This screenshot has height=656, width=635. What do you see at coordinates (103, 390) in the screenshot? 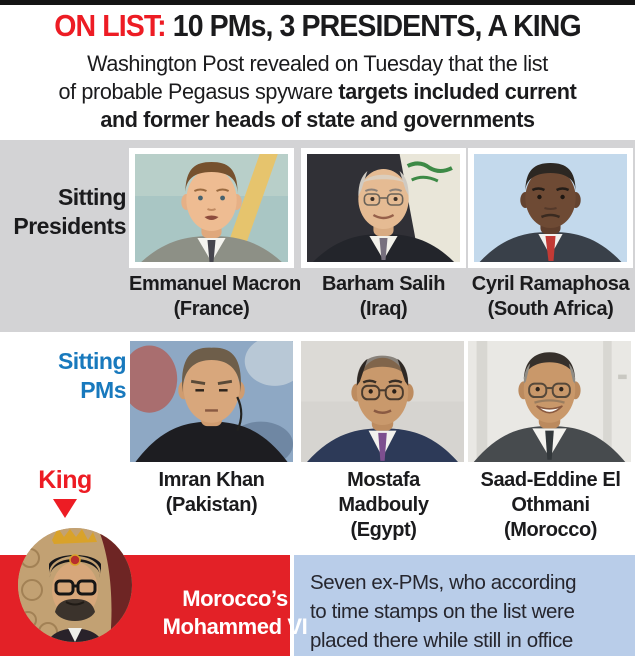
I see `sitting-pms-label-line2: PMs` at bounding box center [103, 390].